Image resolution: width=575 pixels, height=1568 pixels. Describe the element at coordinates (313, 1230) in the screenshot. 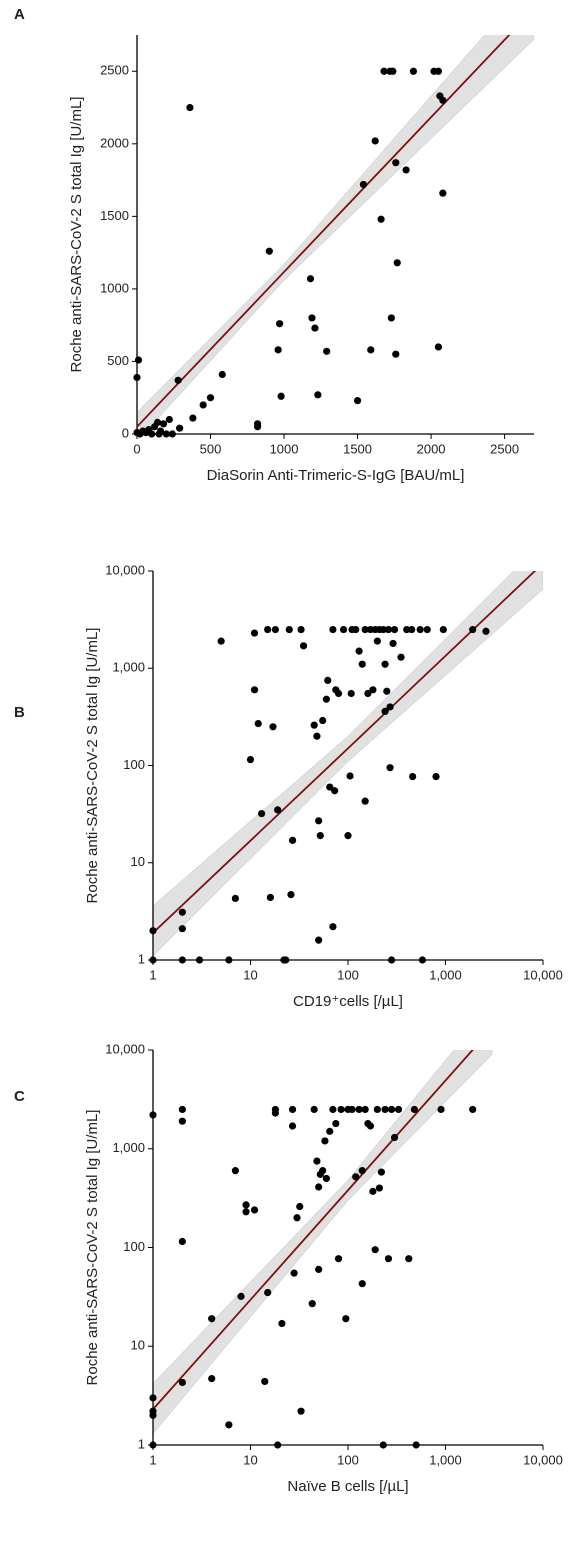

I see `fit-line` at that location.